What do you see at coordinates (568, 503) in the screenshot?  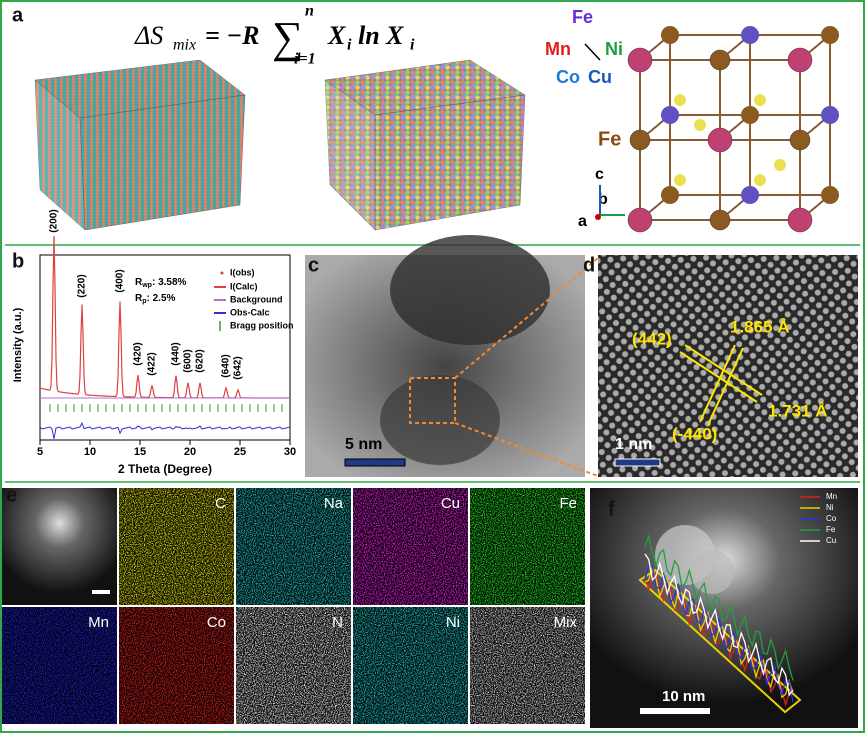 I see `map-label: Fe` at bounding box center [568, 503].